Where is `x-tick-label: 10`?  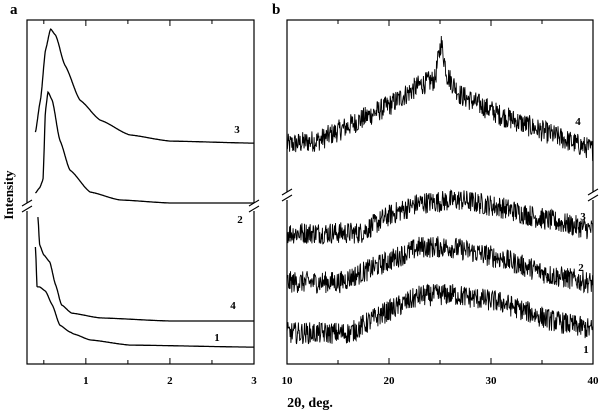 x-tick-label: 10 is located at coordinates (288, 381).